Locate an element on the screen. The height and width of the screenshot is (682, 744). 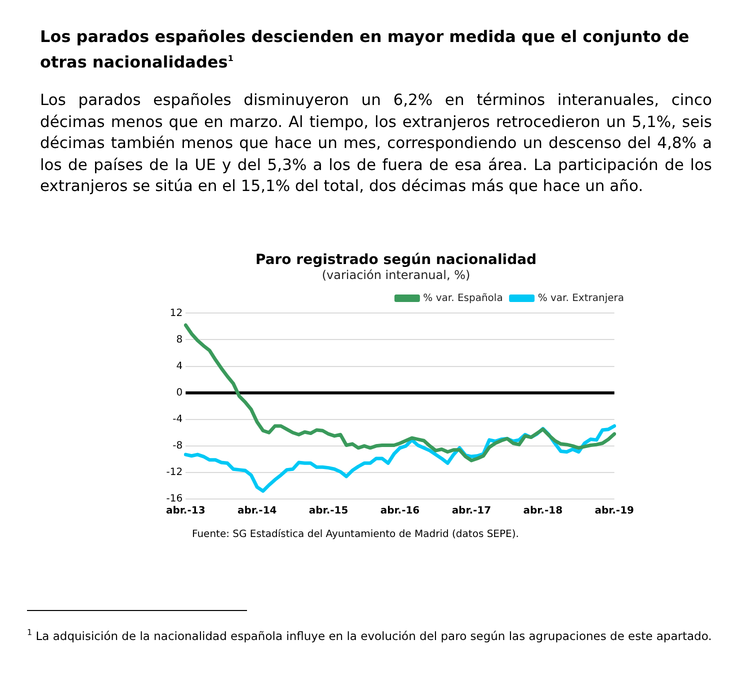
source-note: Fuente: SG Estadística del Ayuntamiento de Madrid (datos SEPE). is located at coordinates (355, 534).